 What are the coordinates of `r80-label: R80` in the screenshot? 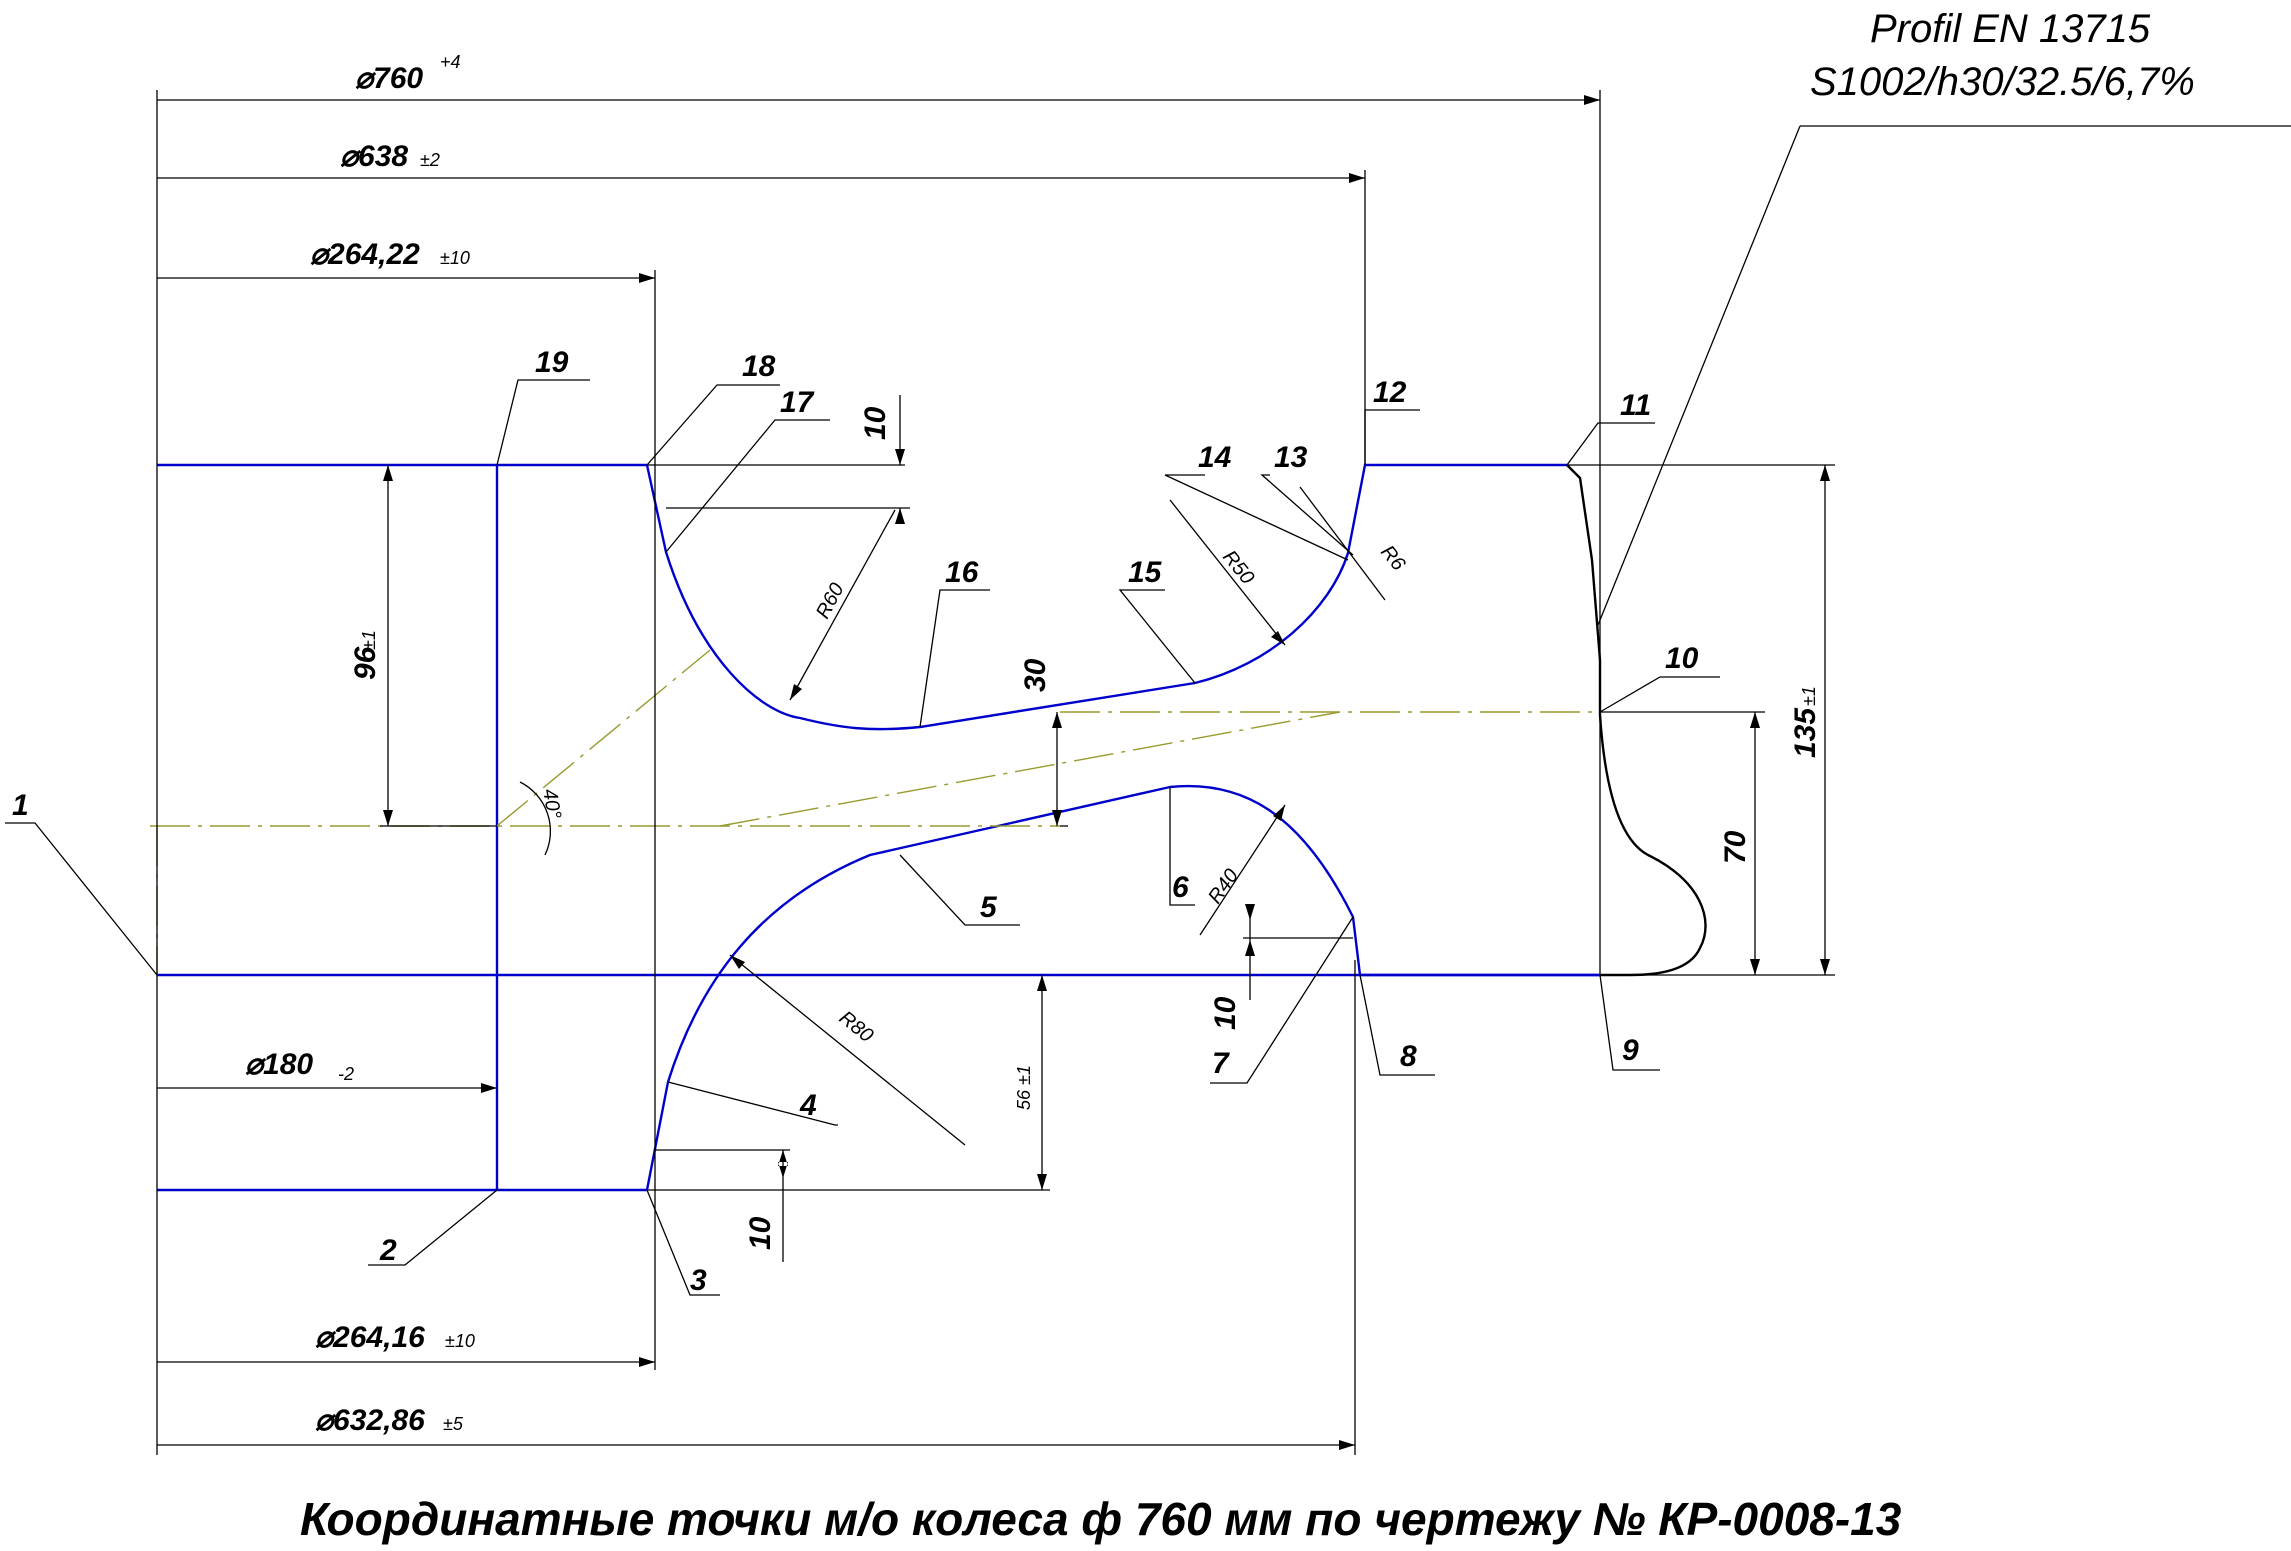 It's located at (856, 1027).